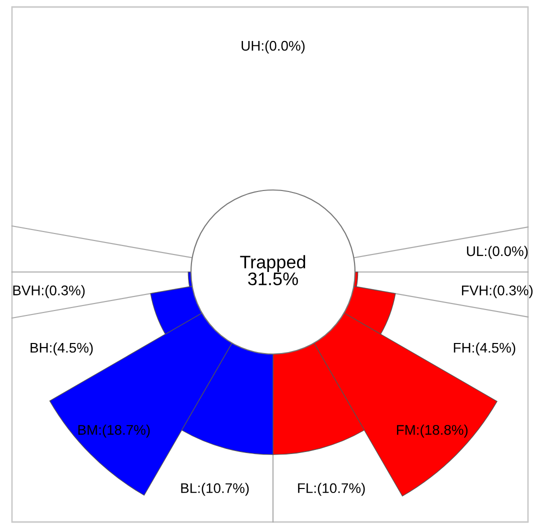 The width and height of the screenshot is (540, 529). What do you see at coordinates (475, 251) in the screenshot?
I see `category-label: UL` at bounding box center [475, 251].